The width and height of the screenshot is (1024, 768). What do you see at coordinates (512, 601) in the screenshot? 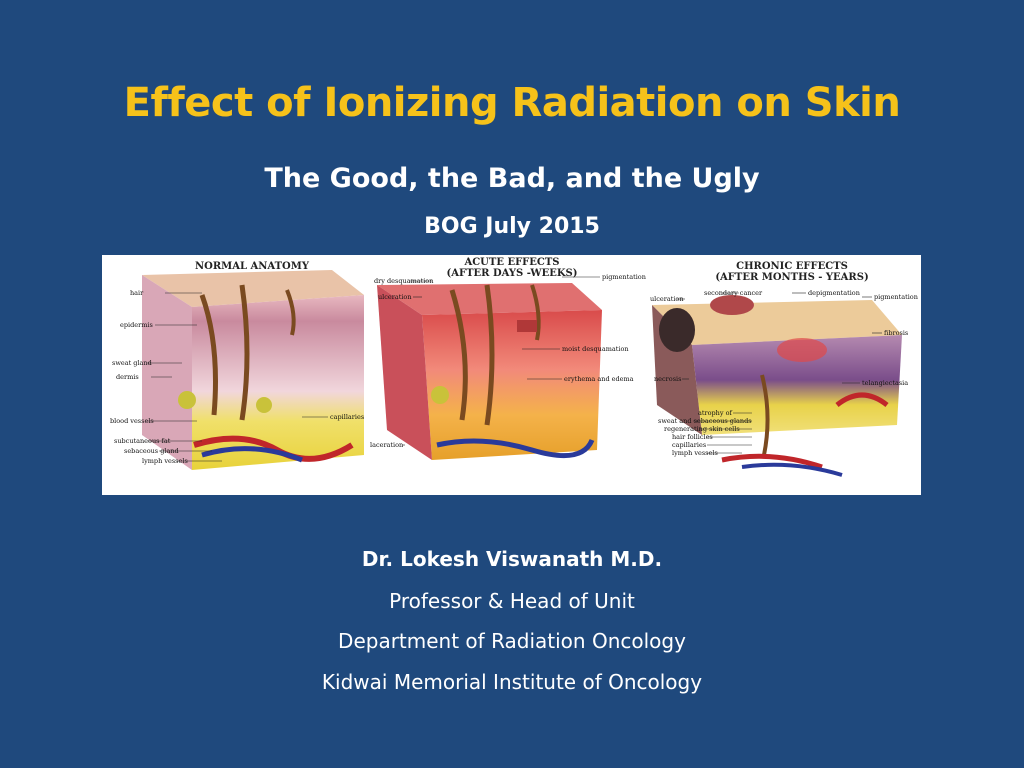
I see `author-position: Professor & Head of Unit` at bounding box center [512, 601].